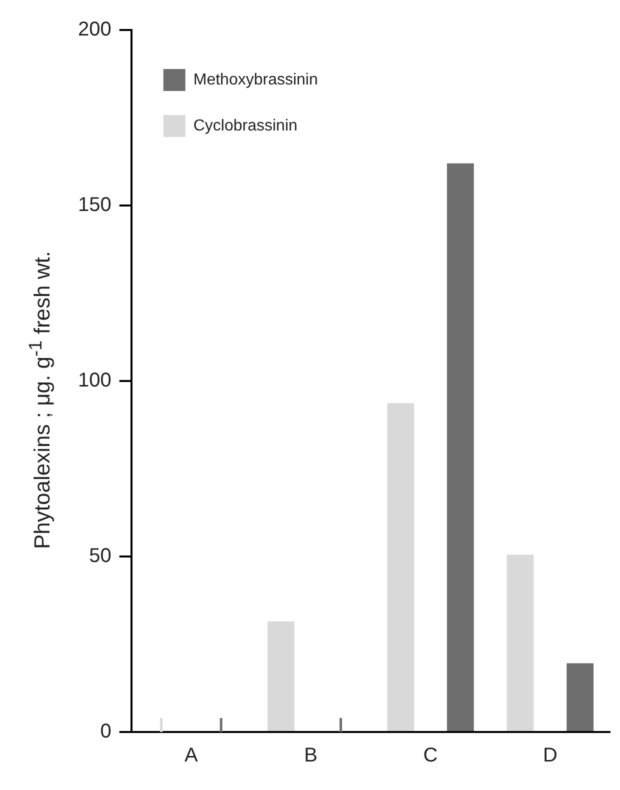  I want to click on y-tick-label: 100, so click(95, 381).